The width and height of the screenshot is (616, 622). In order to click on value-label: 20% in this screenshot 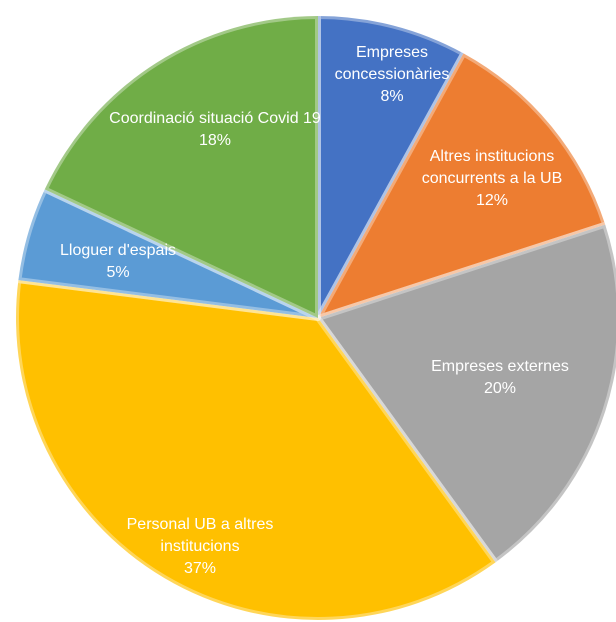, I will do `click(500, 388)`.